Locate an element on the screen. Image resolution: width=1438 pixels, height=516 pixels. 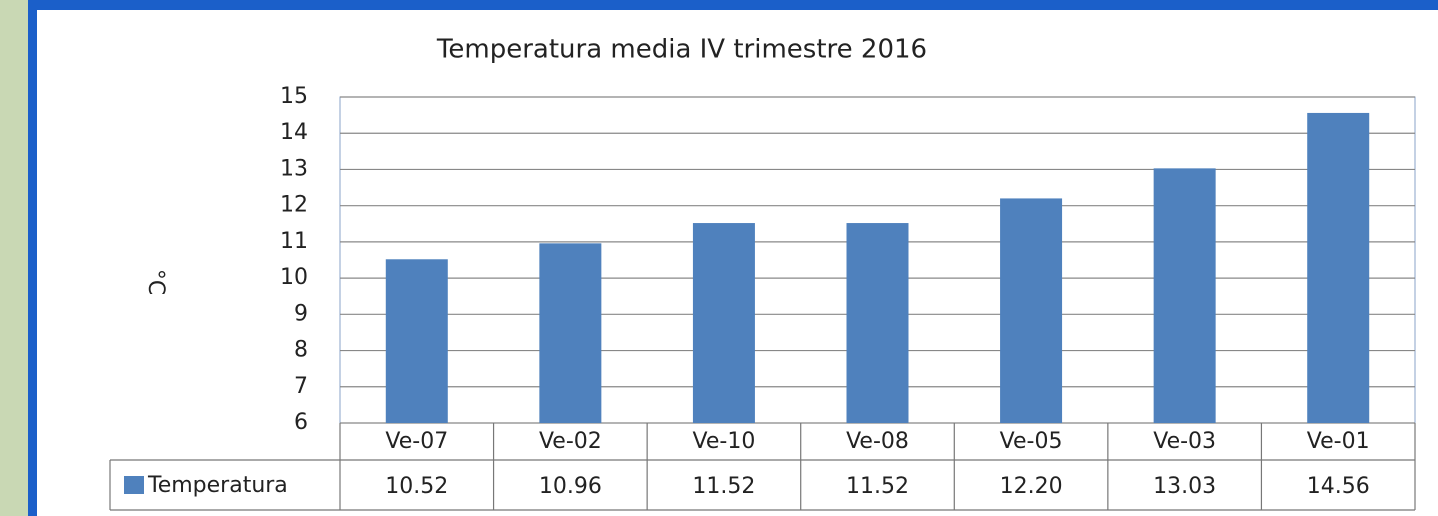
chart-title: Temperatura media IV trimestre 2016 is located at coordinates (681, 50).